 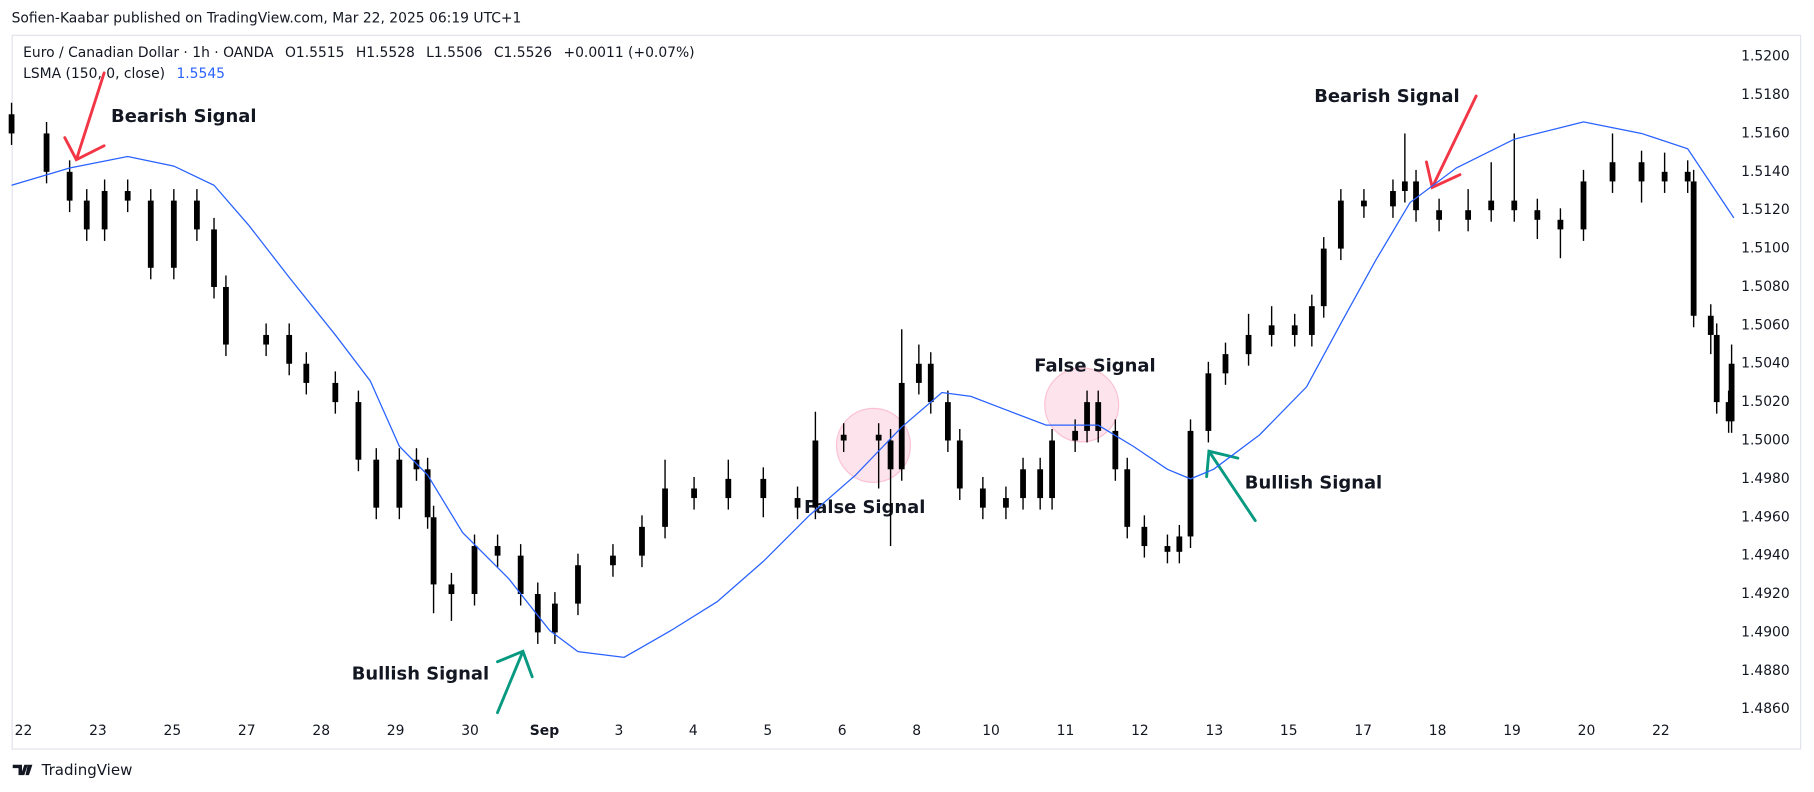 I want to click on annotation-label: False Signal, so click(x=864, y=507).